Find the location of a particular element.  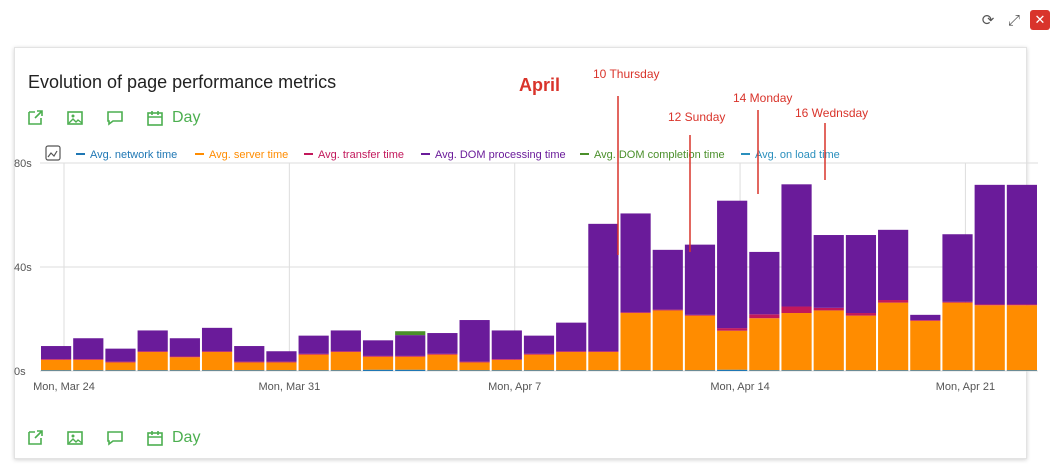

highlight-label: April is located at coordinates (539, 85).